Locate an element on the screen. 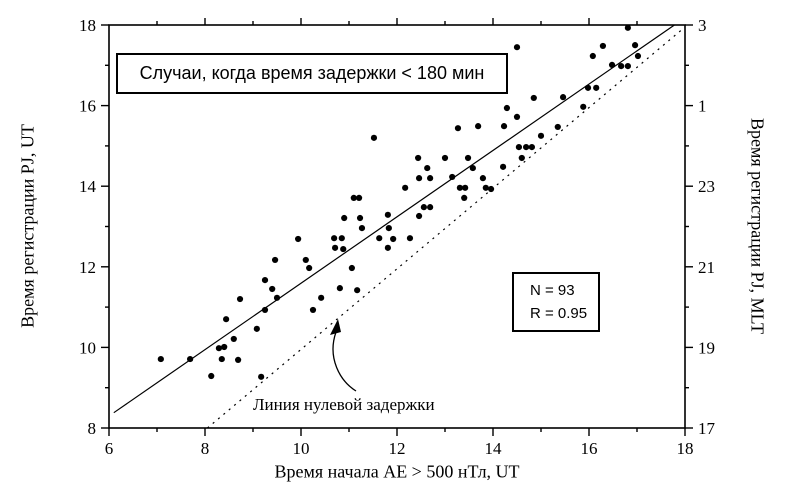 This screenshot has height=501, width=787. stats-n-value: N = 93 is located at coordinates (552, 290).